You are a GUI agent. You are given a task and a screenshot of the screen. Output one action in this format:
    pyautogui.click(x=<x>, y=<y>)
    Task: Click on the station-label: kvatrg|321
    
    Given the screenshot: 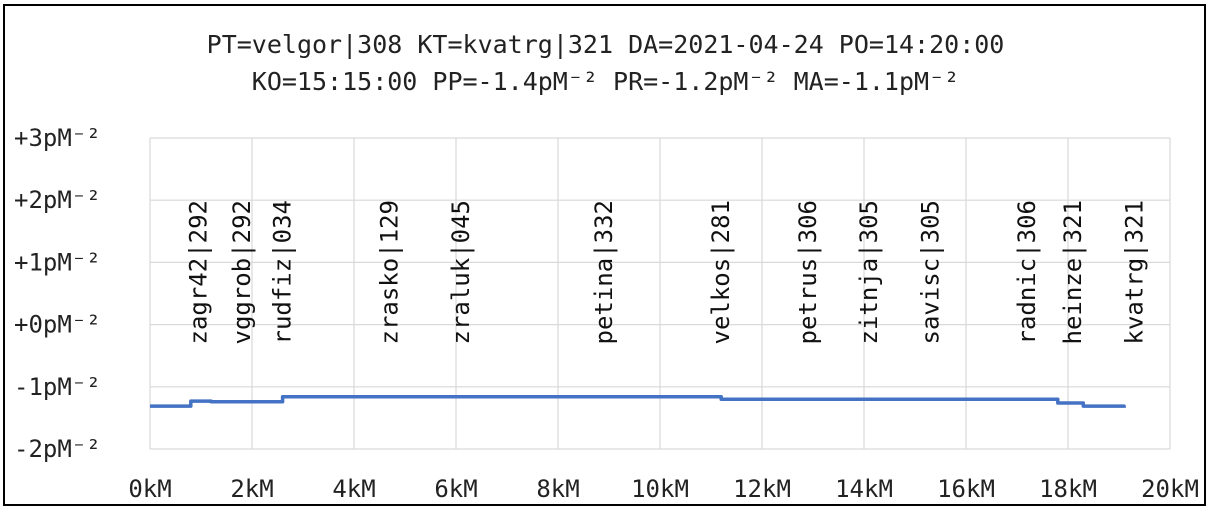 What is the action you would take?
    pyautogui.click(x=1134, y=272)
    